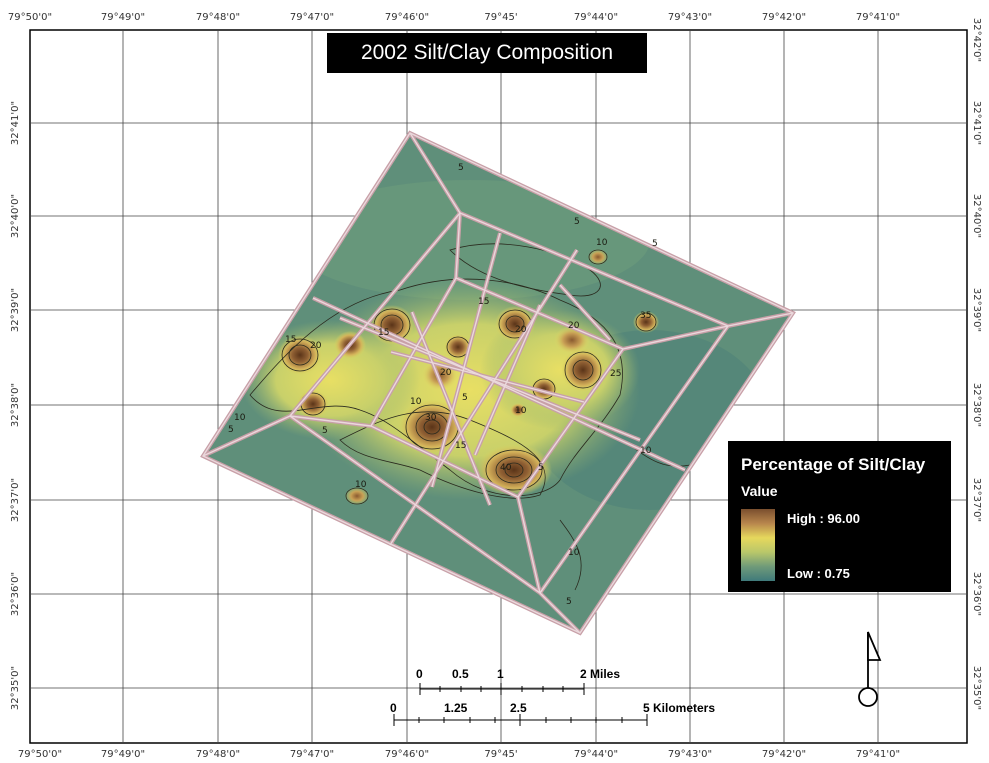 The height and width of the screenshot is (763, 989). What do you see at coordinates (552, 713) in the screenshot?
I see `scale-bar-km: 0 1.25 2.5 5 Kilometers` at bounding box center [552, 713].